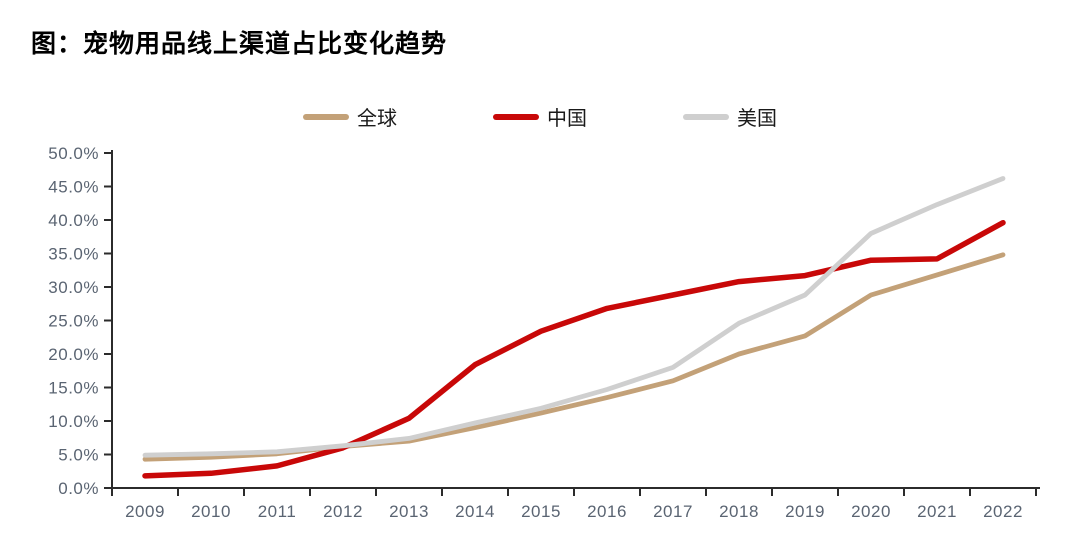 This screenshot has height=551, width=1080. Describe the element at coordinates (730, 116) in the screenshot. I see `legend-item-usa: 美国` at that location.